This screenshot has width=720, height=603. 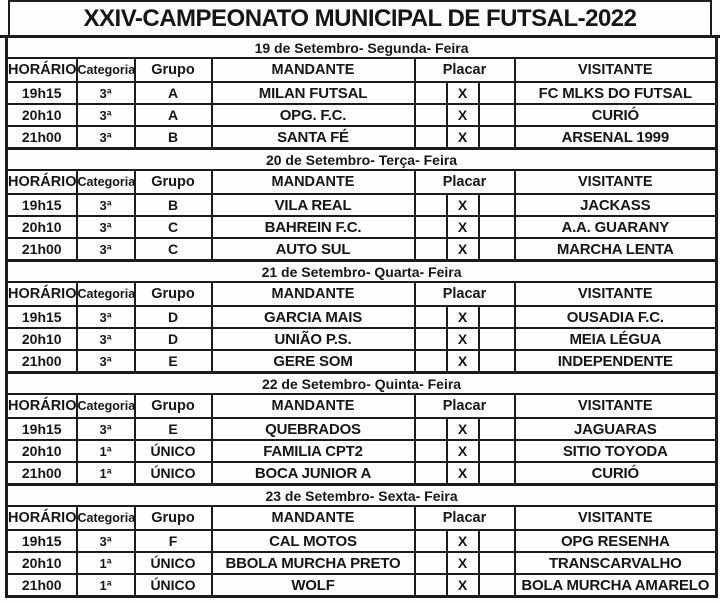 What do you see at coordinates (361, 48) in the screenshot?
I see `date-header: 19 de Setembro- Segunda- Feira` at bounding box center [361, 48].